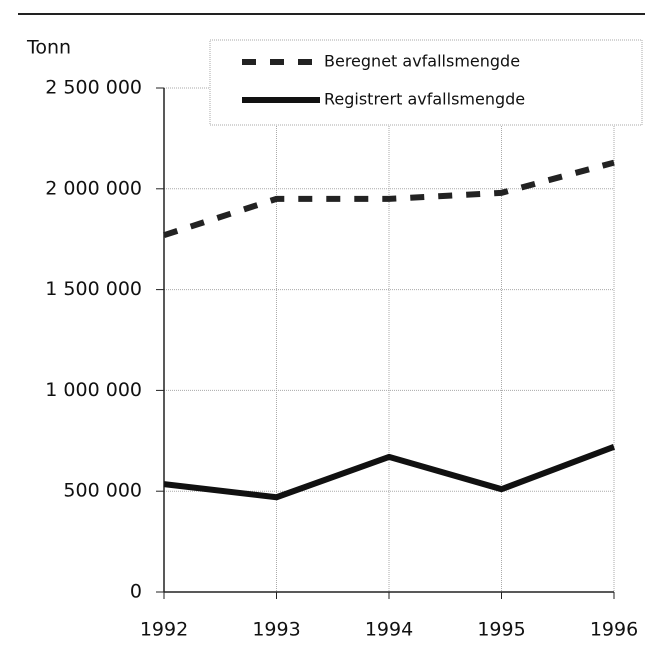  I want to click on y-tick-label: 1 000 000, so click(93, 390).